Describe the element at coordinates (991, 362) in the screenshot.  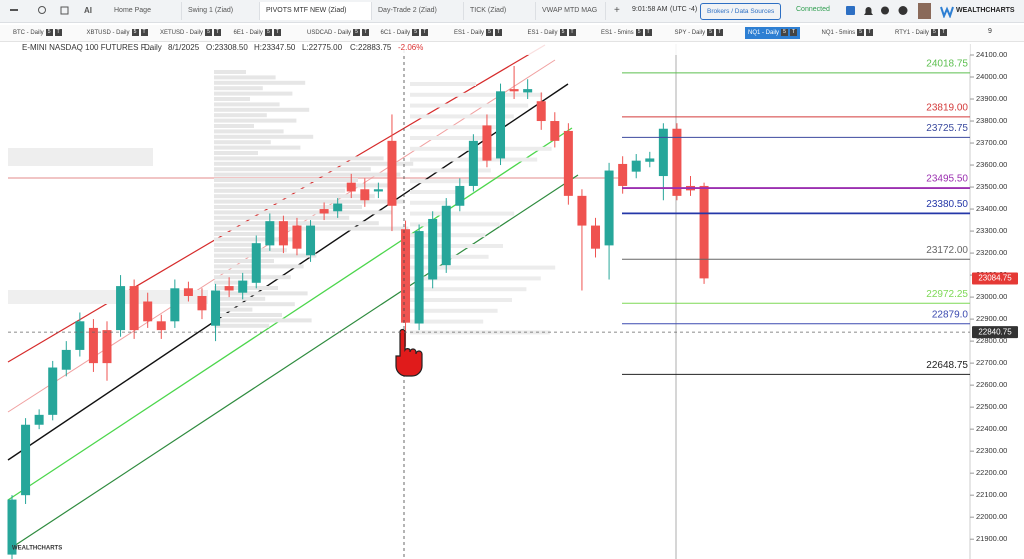
I see `y-tick-label: 22700.00` at that location.